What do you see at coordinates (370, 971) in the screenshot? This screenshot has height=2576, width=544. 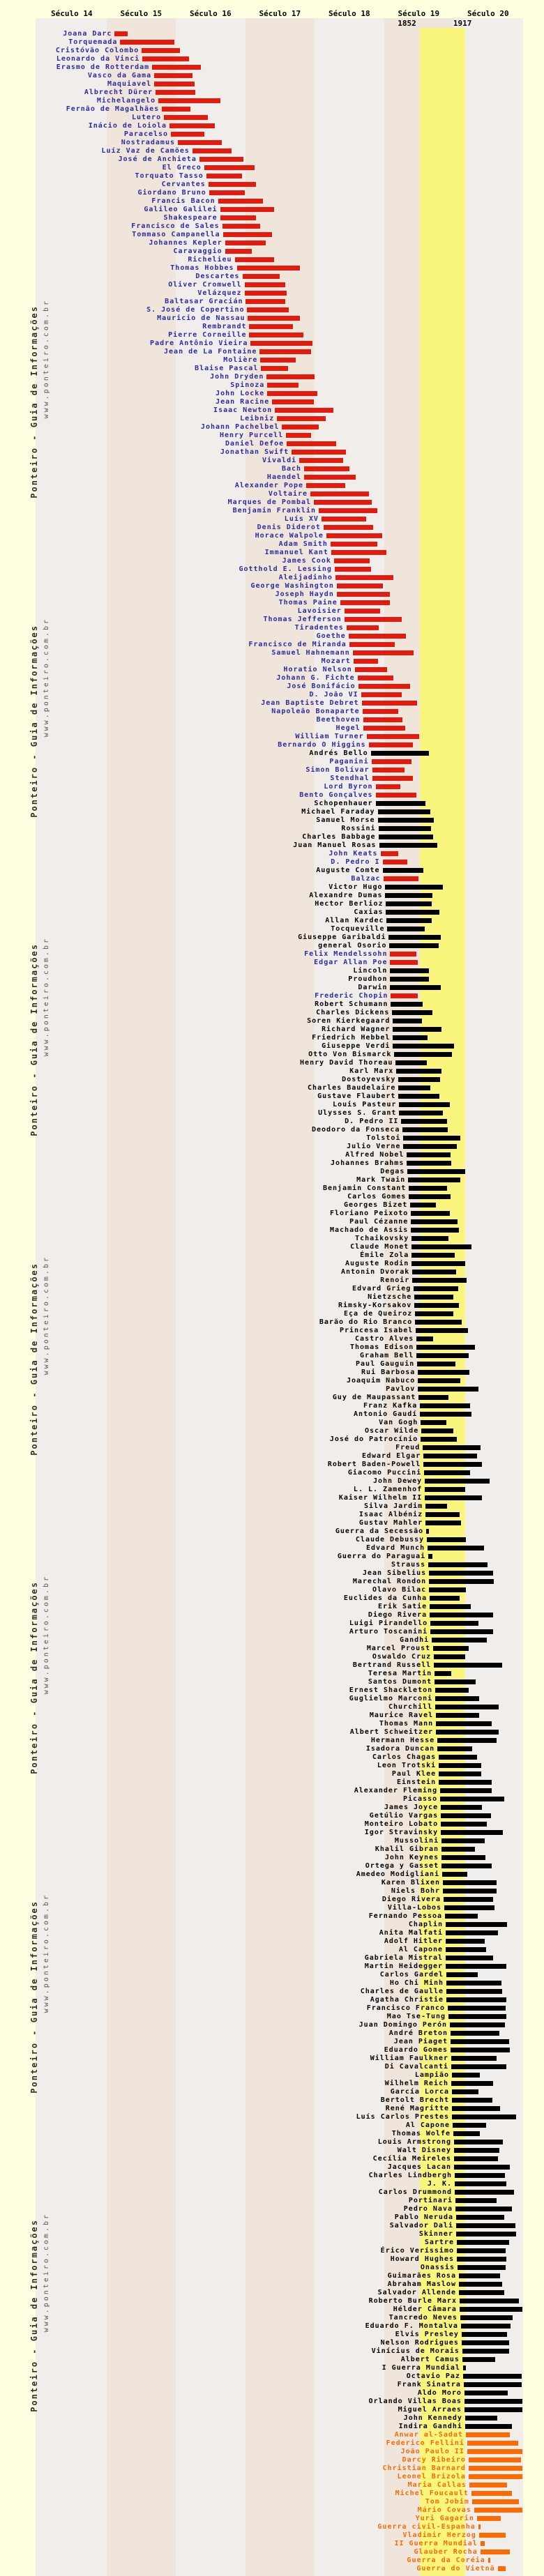 I see `person-label: Lincoln` at bounding box center [370, 971].